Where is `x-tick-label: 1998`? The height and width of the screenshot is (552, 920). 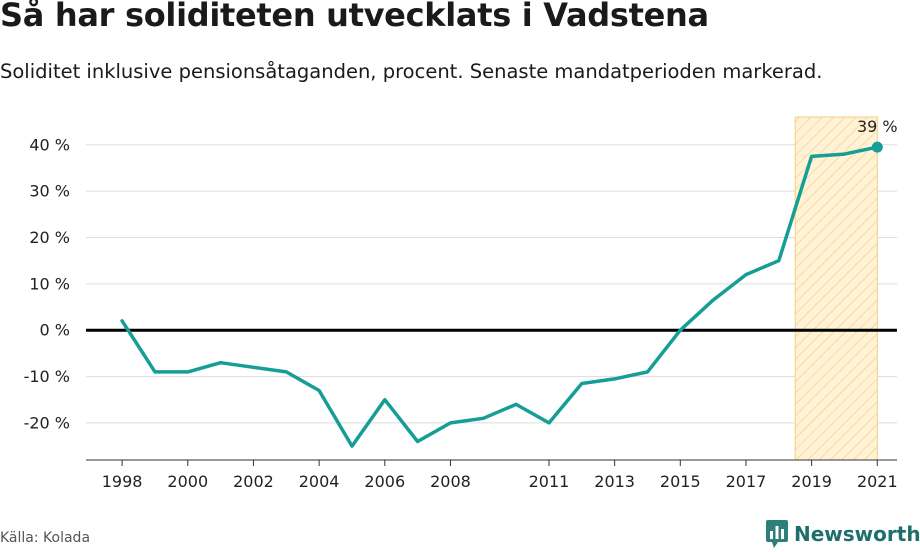 x-tick-label: 1998 is located at coordinates (122, 481).